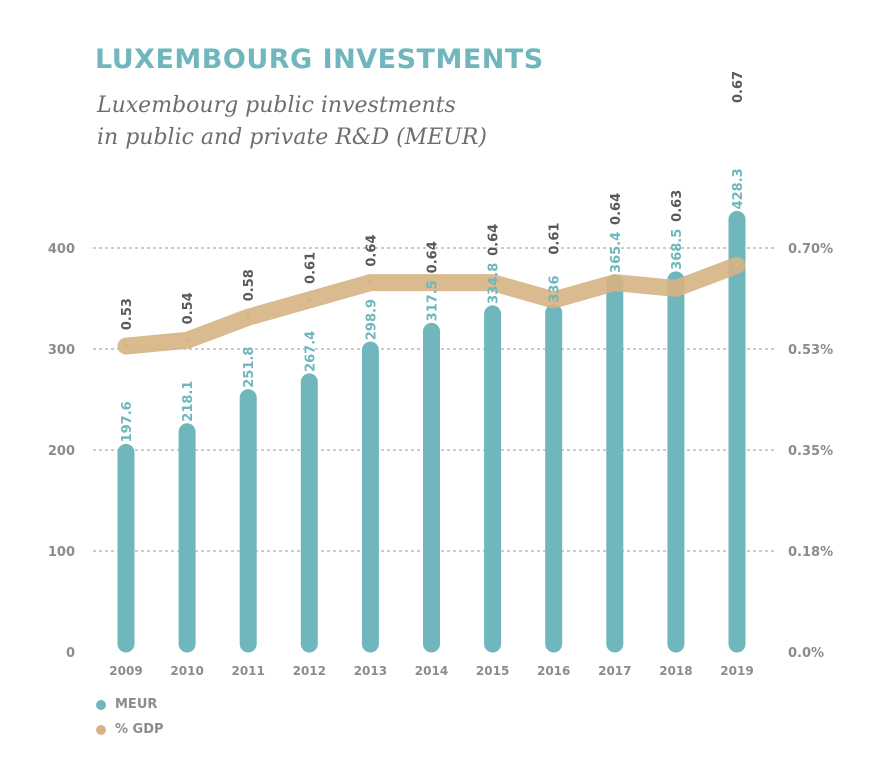 This screenshot has height=766, width=870. What do you see at coordinates (186, 671) in the screenshot?
I see `x-tick-label: 2010` at bounding box center [186, 671].